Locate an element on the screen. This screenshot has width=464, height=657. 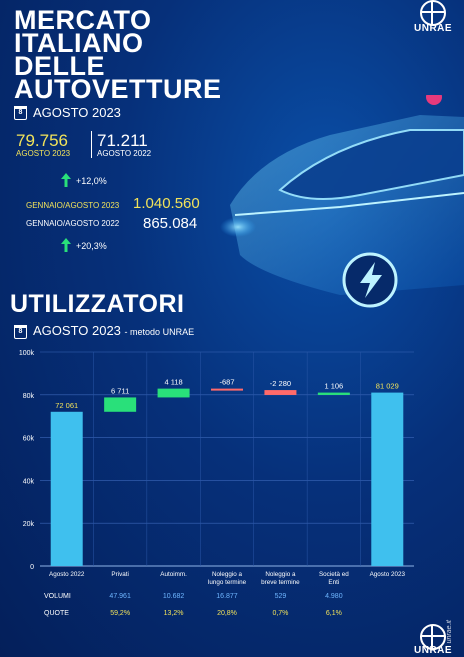
ytd-change: +20,3% is located at coordinates (91, 246).